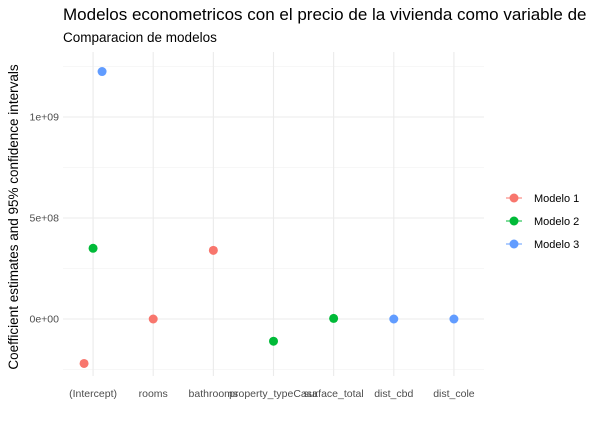 This screenshot has width=598, height=424. I want to click on legend-label: Modelo 3, so click(556, 245).